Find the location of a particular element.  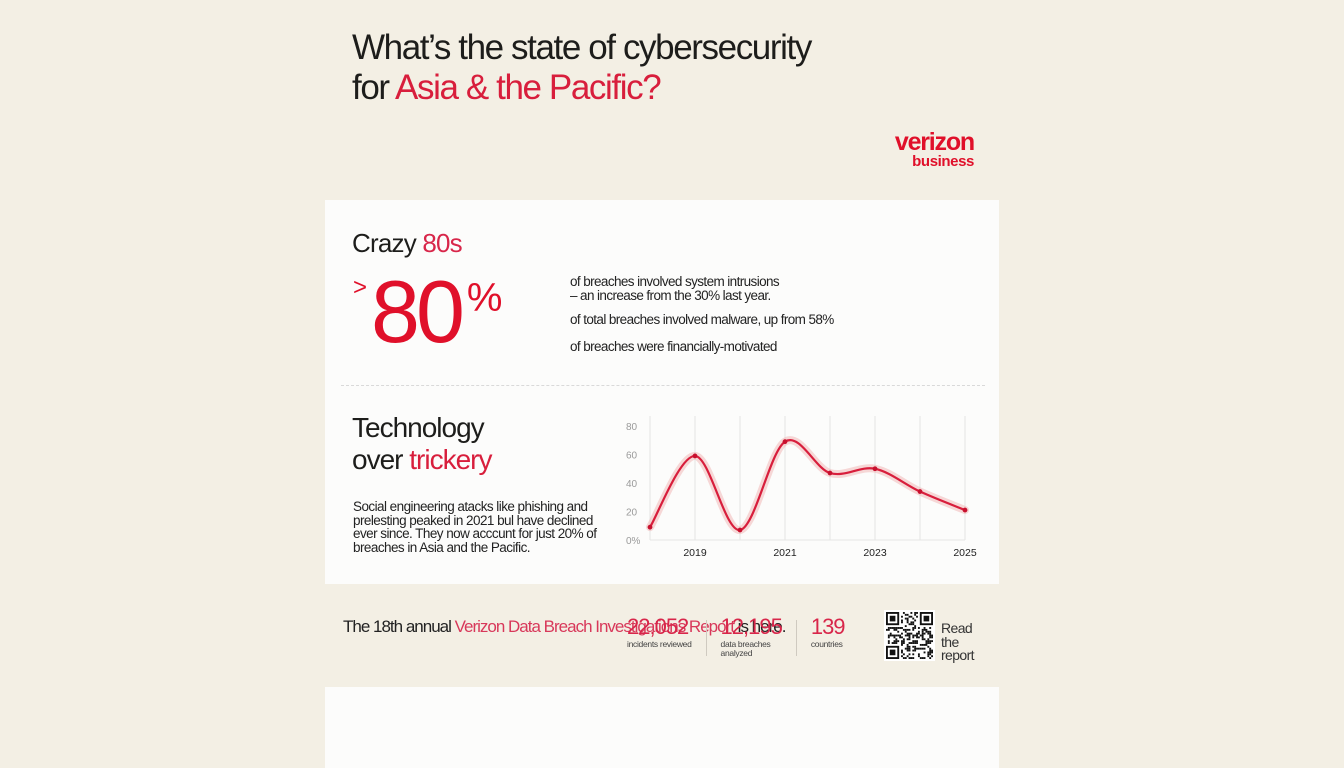

next-content-card is located at coordinates (662, 727).